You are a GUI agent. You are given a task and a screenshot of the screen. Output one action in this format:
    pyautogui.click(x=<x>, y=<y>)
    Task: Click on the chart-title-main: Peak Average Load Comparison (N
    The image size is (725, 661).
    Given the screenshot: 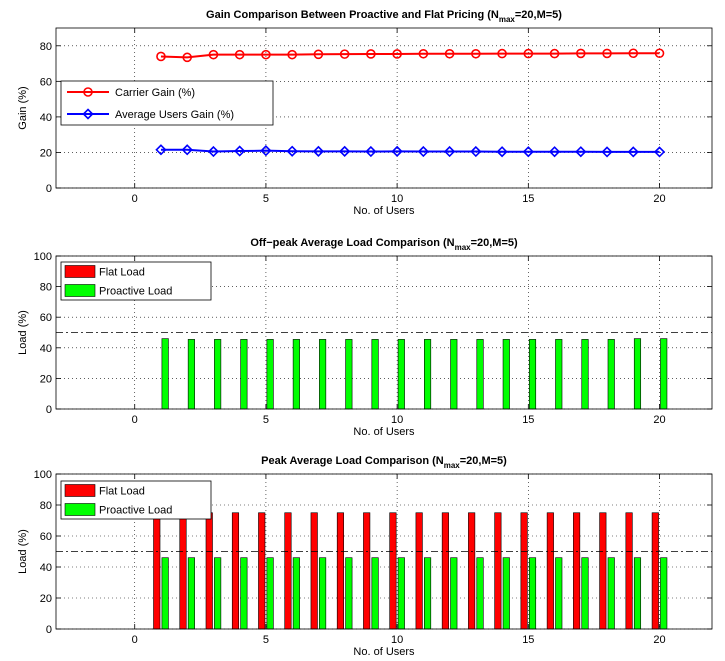 What is the action you would take?
    pyautogui.click(x=352, y=461)
    